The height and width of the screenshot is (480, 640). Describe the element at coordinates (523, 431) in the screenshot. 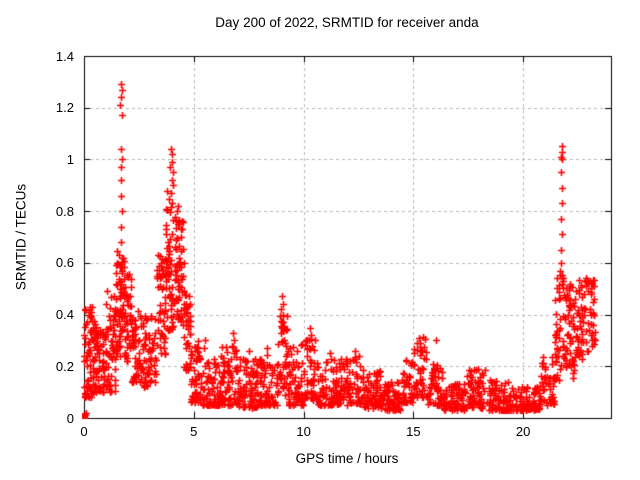

I see `x-tick-label: 20` at that location.